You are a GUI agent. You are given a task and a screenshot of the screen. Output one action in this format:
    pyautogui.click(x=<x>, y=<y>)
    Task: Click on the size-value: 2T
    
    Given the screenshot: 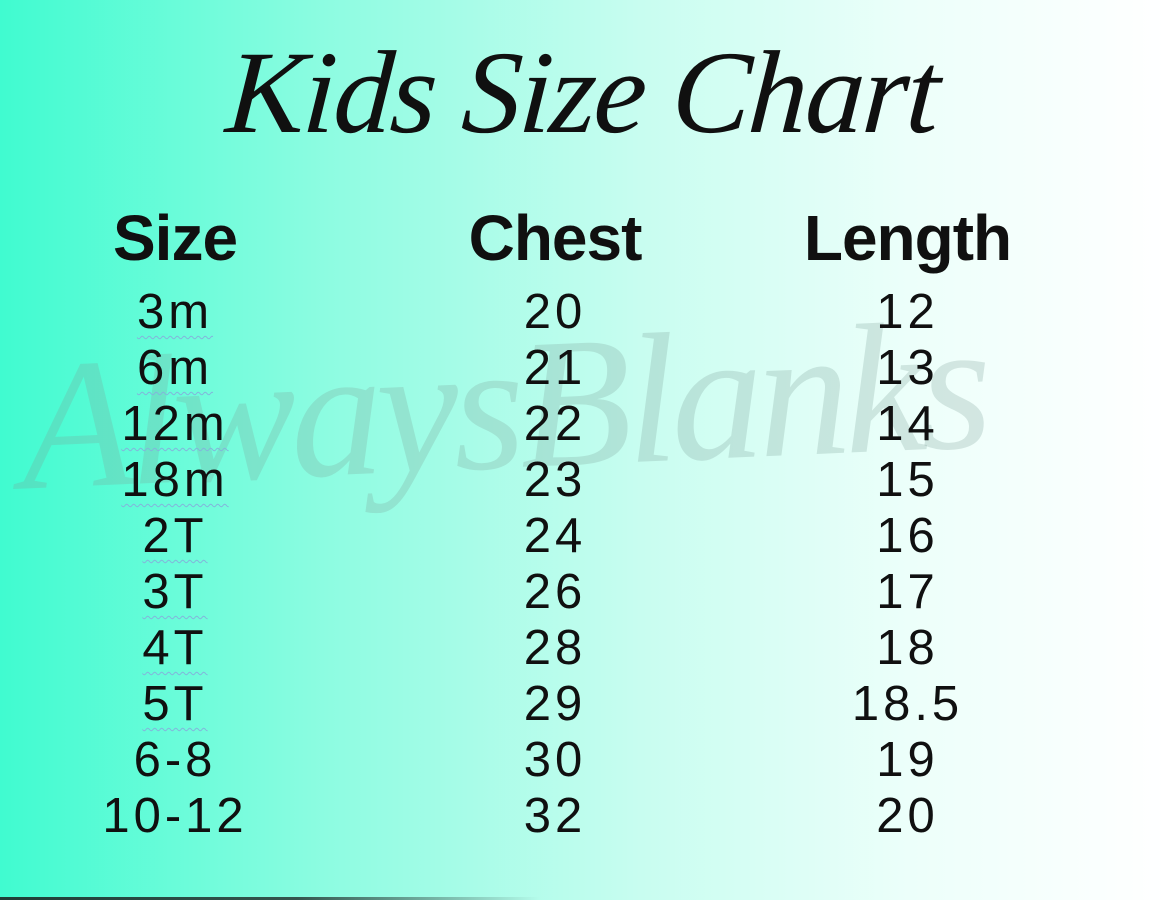 What is the action you would take?
    pyautogui.click(x=175, y=536)
    